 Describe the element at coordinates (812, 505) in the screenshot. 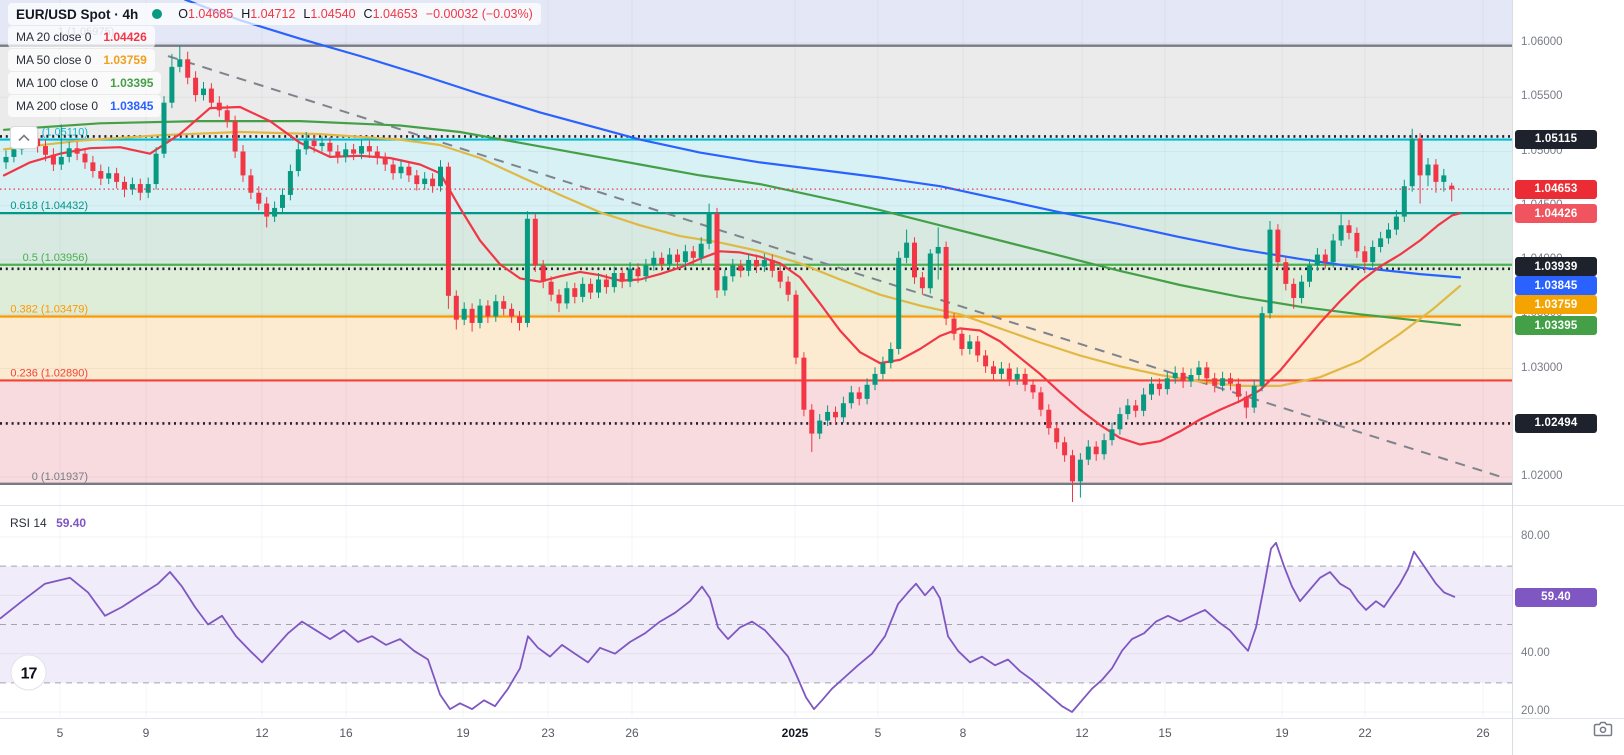

I see `pane-separator` at that location.